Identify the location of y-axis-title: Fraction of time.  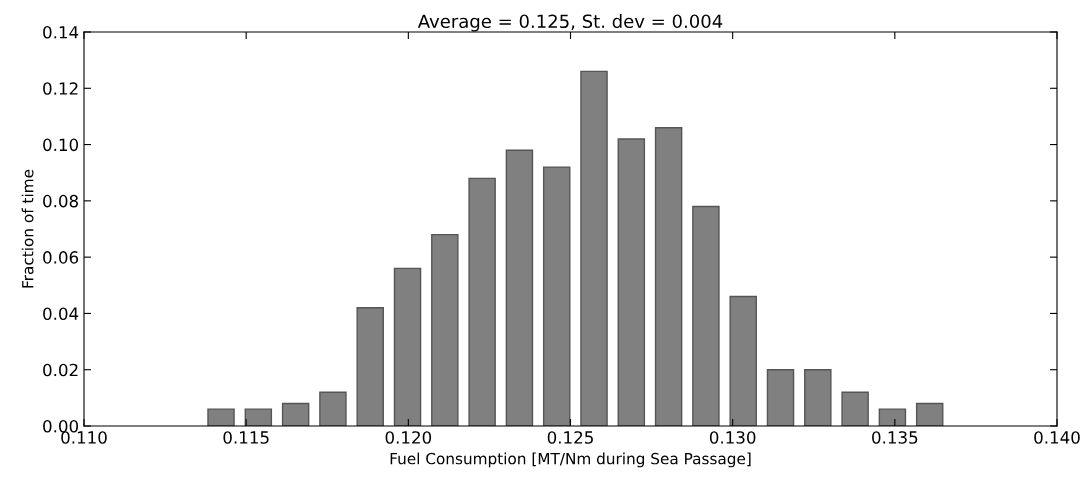
(27, 228).